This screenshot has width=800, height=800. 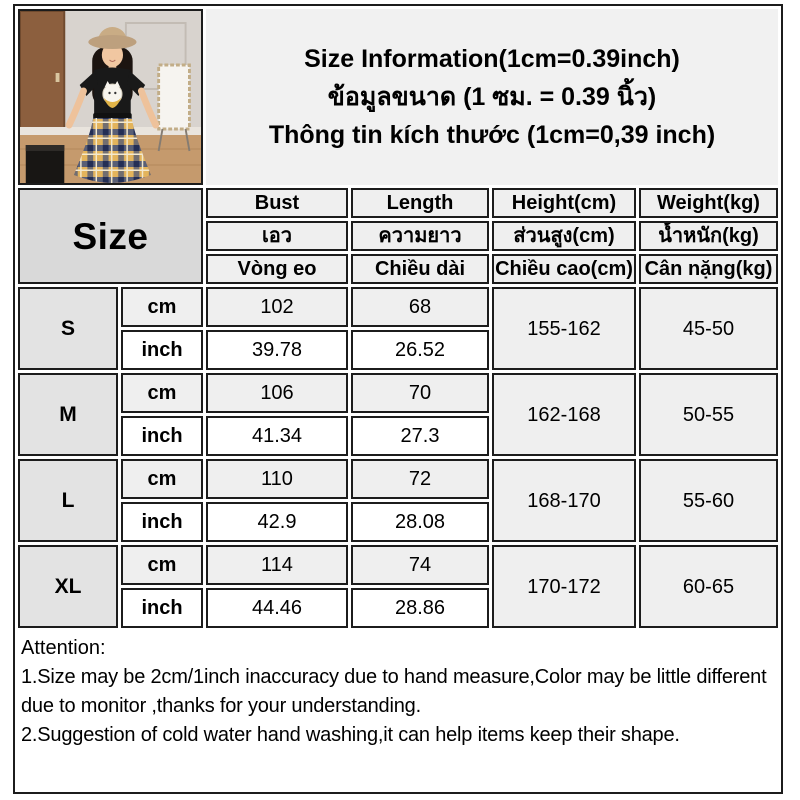 What do you see at coordinates (76, 108) in the screenshot?
I see `left-arm` at bounding box center [76, 108].